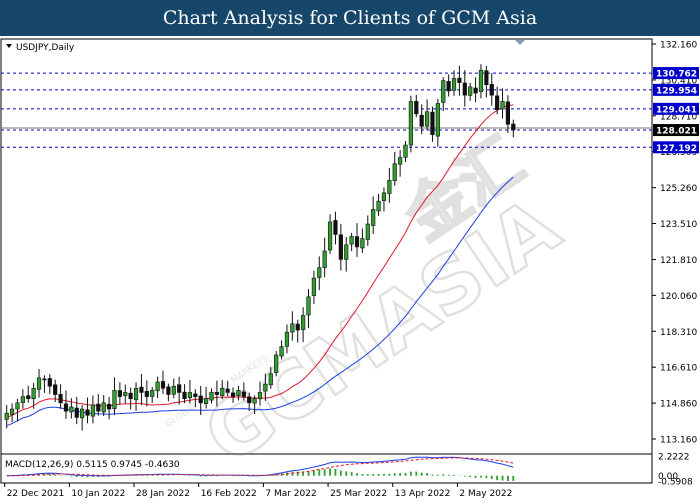  What do you see at coordinates (520, 42) in the screenshot?
I see `shift-marker-icon` at bounding box center [520, 42].